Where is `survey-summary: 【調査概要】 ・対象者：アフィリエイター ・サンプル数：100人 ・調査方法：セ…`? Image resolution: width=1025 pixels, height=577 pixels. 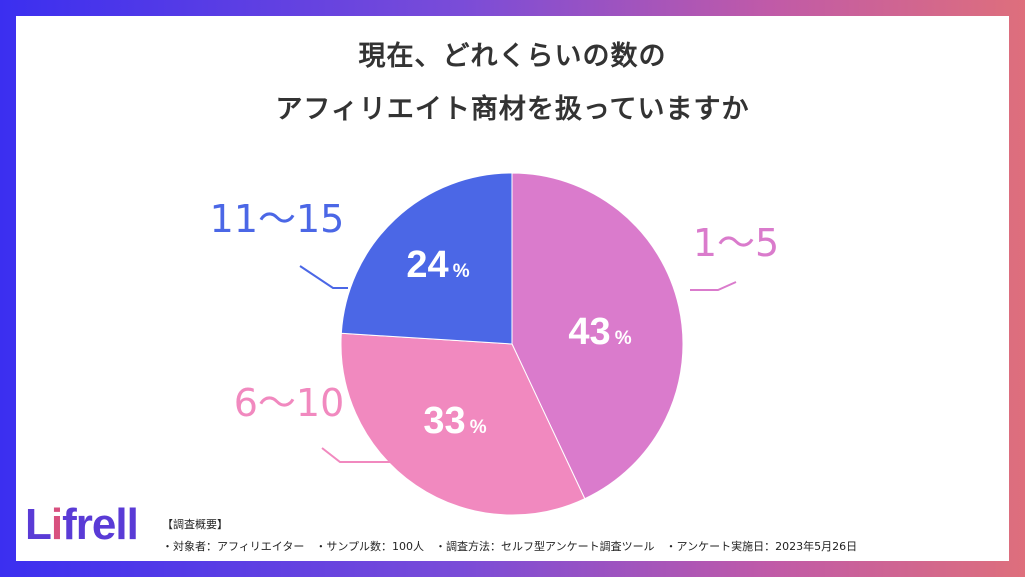 survey-summary: 【調査概要】 ・対象者：アフィリエイター ・サンプル数：100人 ・調査方法：セ… is located at coordinates (509, 536).